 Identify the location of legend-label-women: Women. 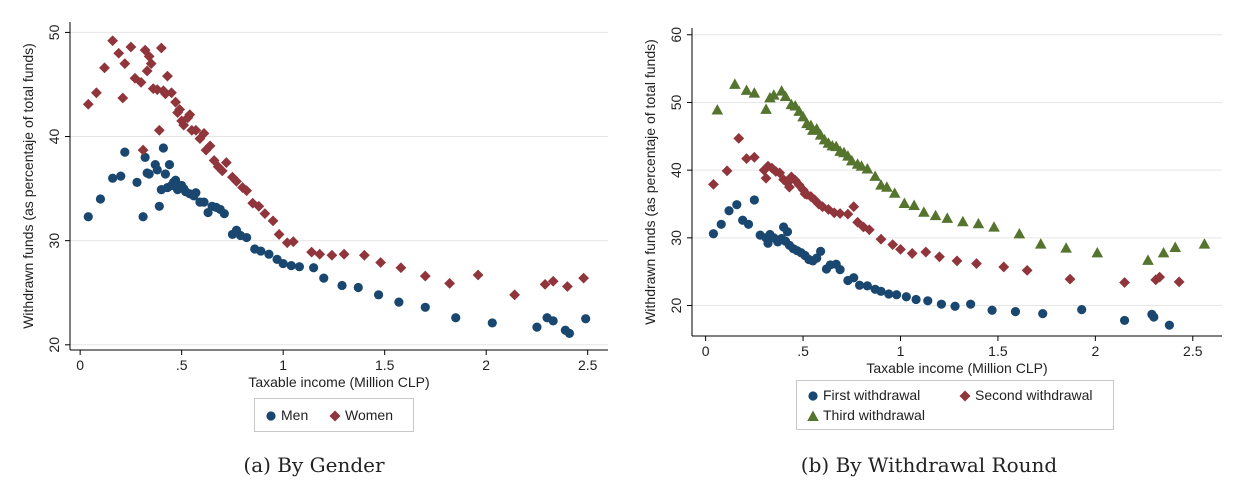
(369, 415).